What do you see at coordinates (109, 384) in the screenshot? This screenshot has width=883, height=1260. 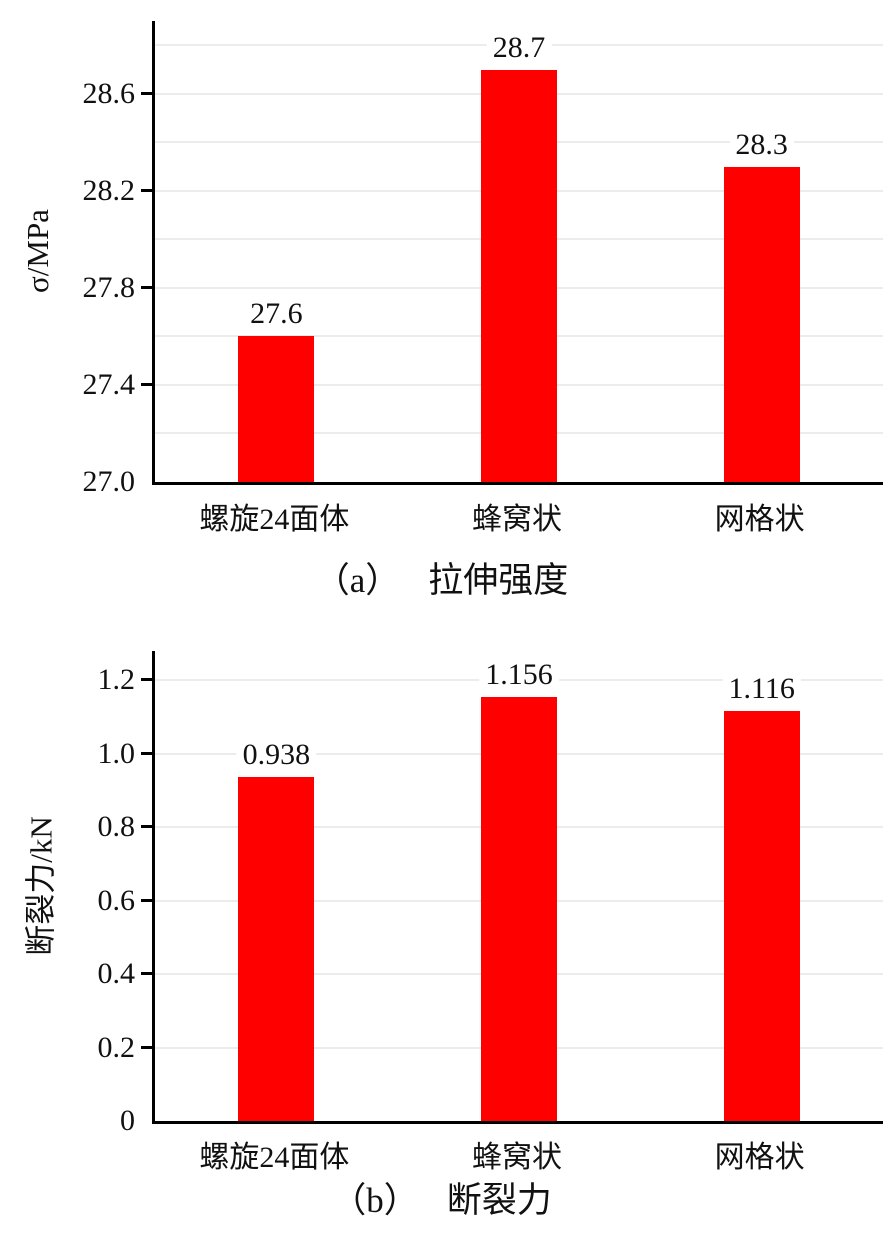 I see `y-tick-label: 27.4` at bounding box center [109, 384].